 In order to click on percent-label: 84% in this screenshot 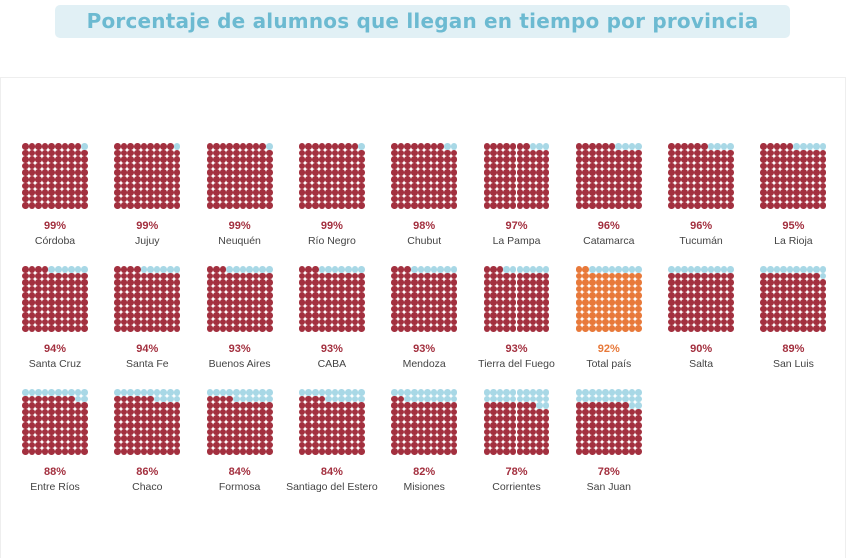, I will do `click(239, 472)`.